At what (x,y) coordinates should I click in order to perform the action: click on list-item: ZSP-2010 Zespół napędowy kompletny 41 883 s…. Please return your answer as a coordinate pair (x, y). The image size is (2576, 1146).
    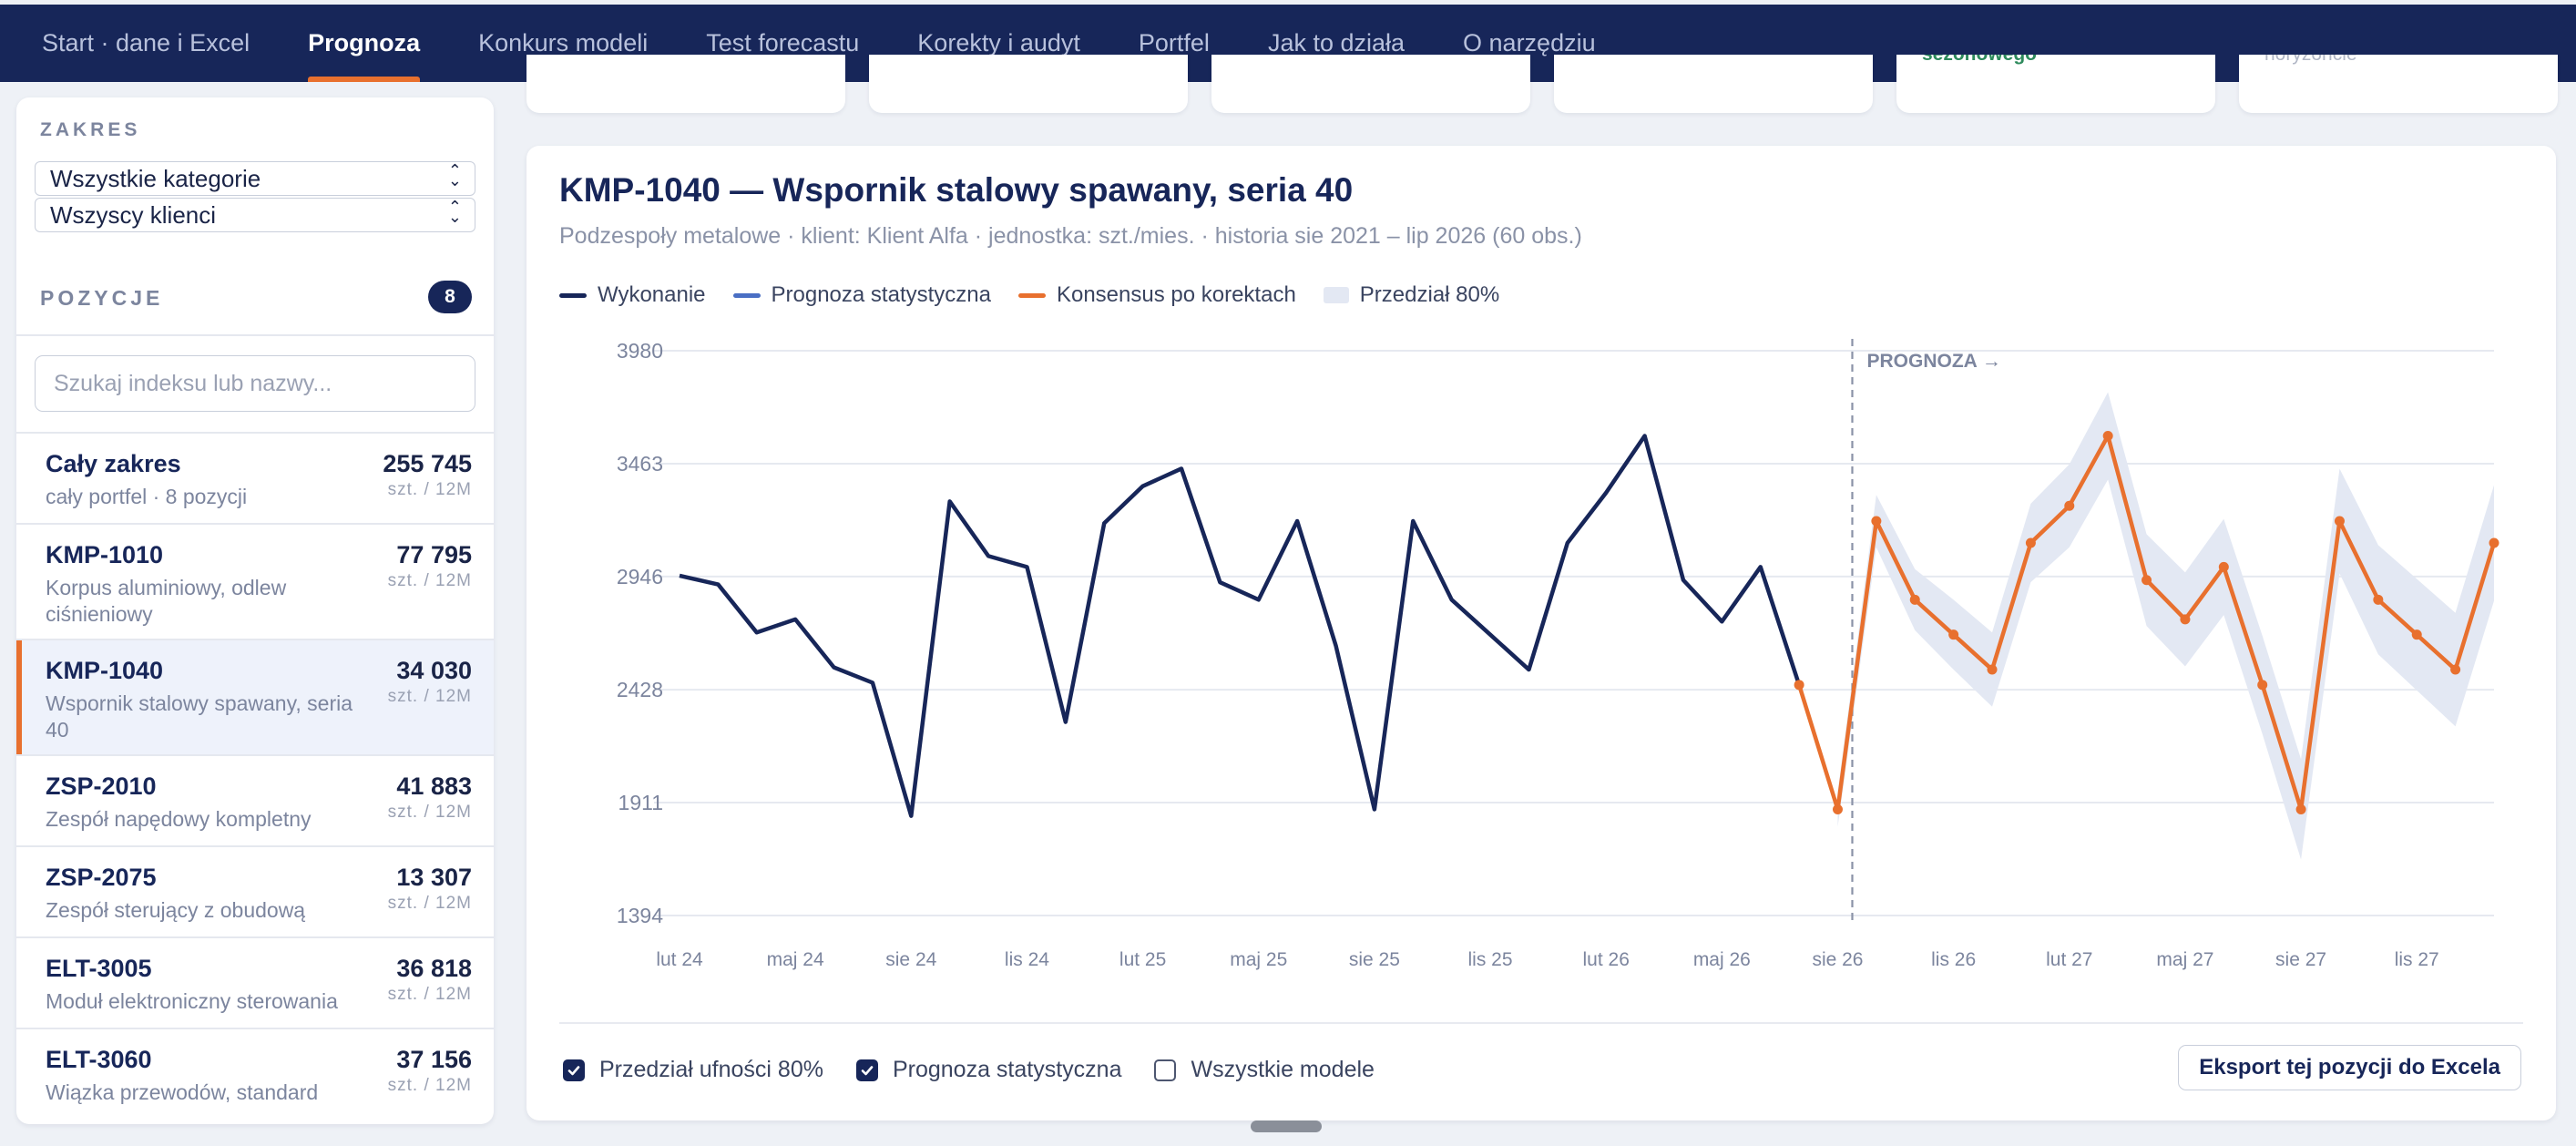
    Looking at the image, I should click on (255, 799).